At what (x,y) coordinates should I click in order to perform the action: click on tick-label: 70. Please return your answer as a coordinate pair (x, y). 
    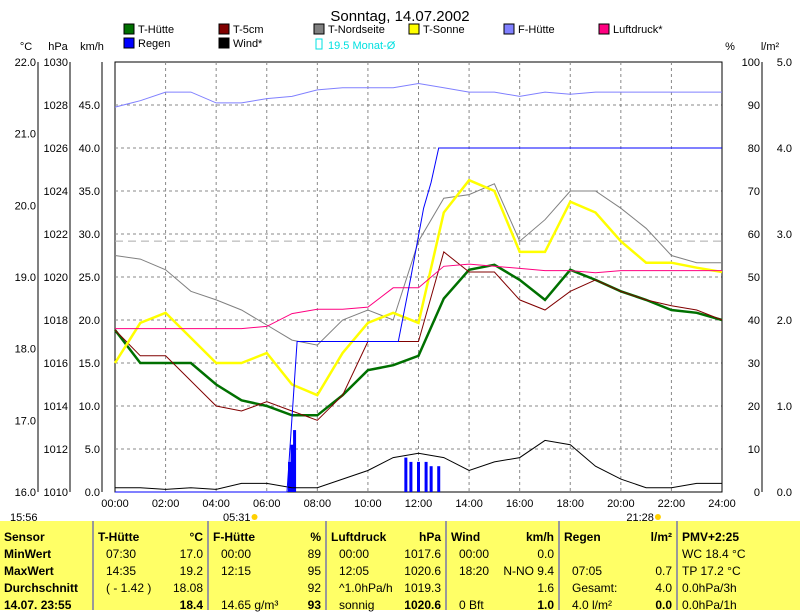
    Looking at the image, I should click on (754, 192).